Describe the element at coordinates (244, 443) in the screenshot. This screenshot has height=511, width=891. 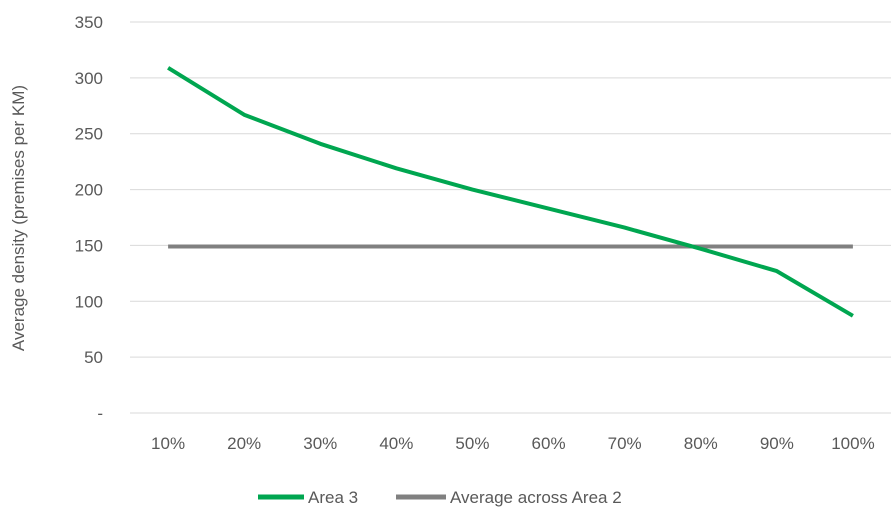
I see `x-tick-label: 20%` at that location.